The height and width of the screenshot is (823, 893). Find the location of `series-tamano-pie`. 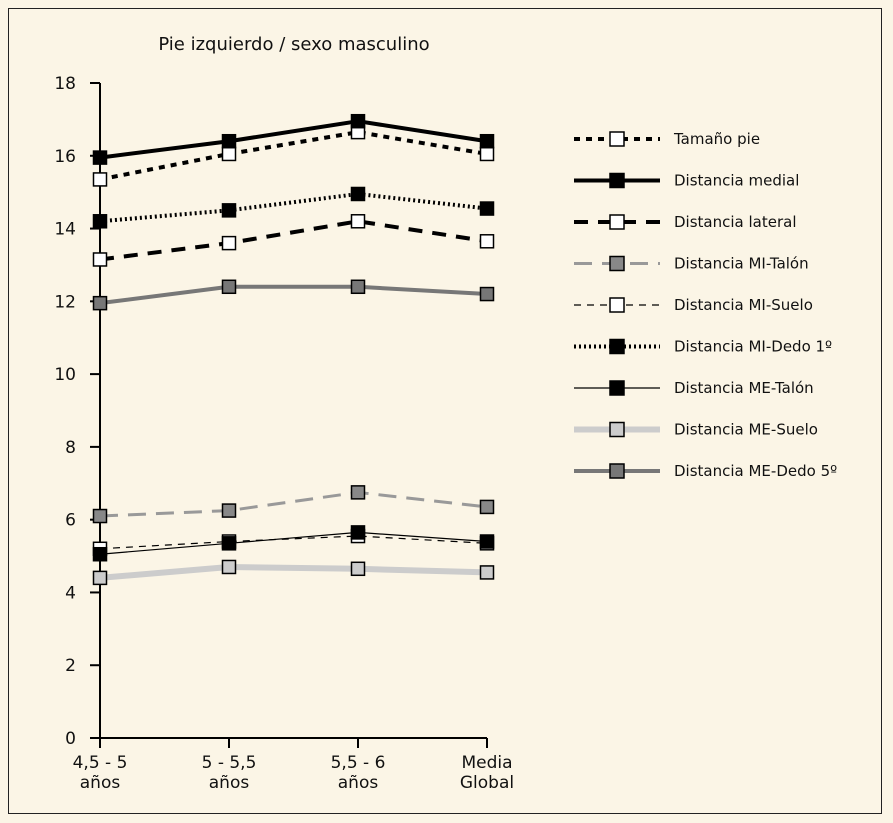

series-tamano-pie is located at coordinates (293, 155).